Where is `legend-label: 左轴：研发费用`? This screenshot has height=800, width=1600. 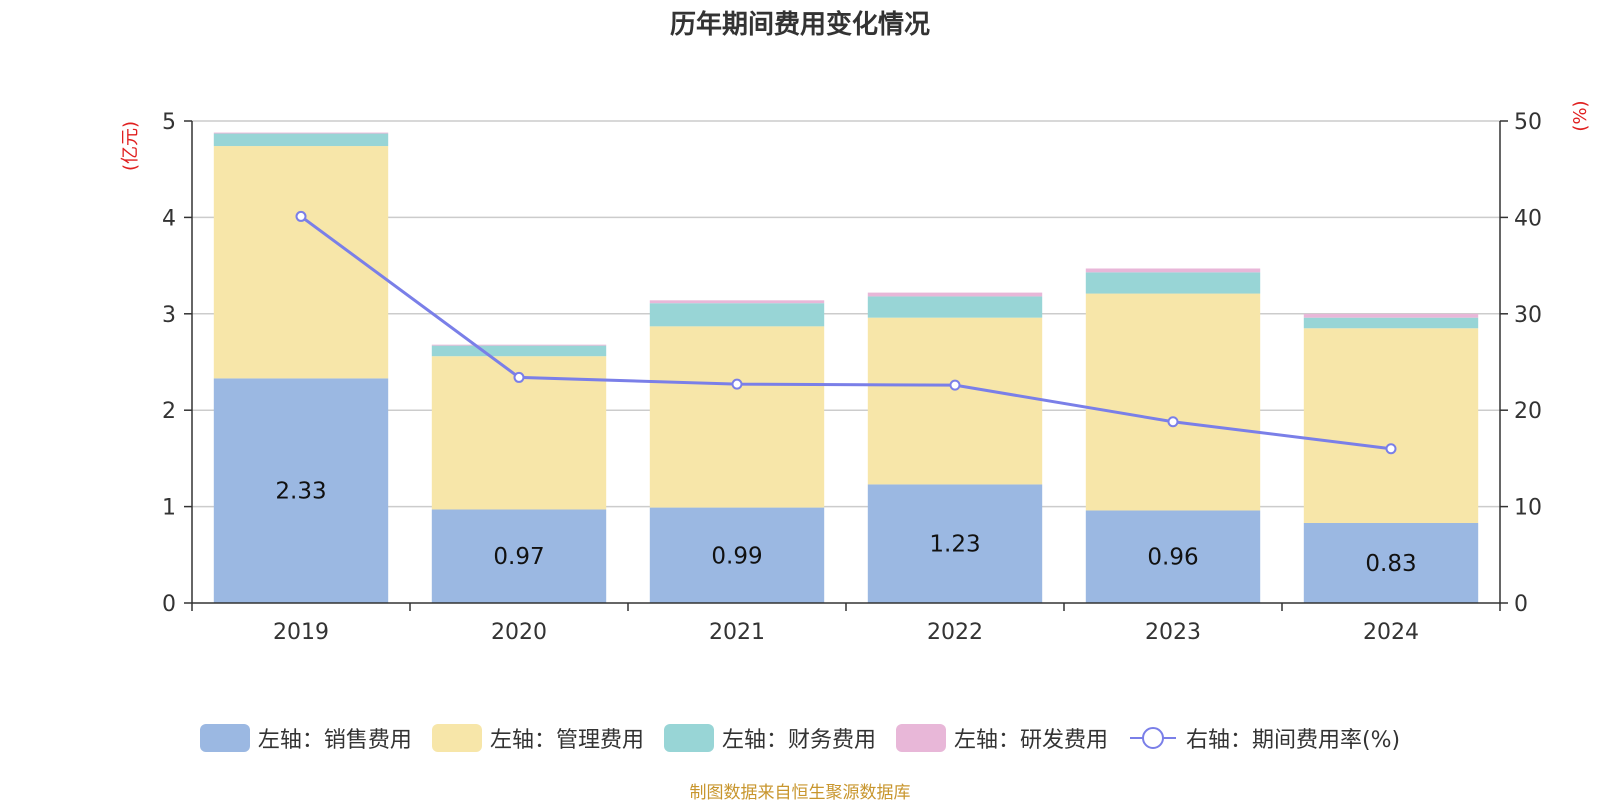 legend-label: 左轴：研发费用 is located at coordinates (1030, 740).